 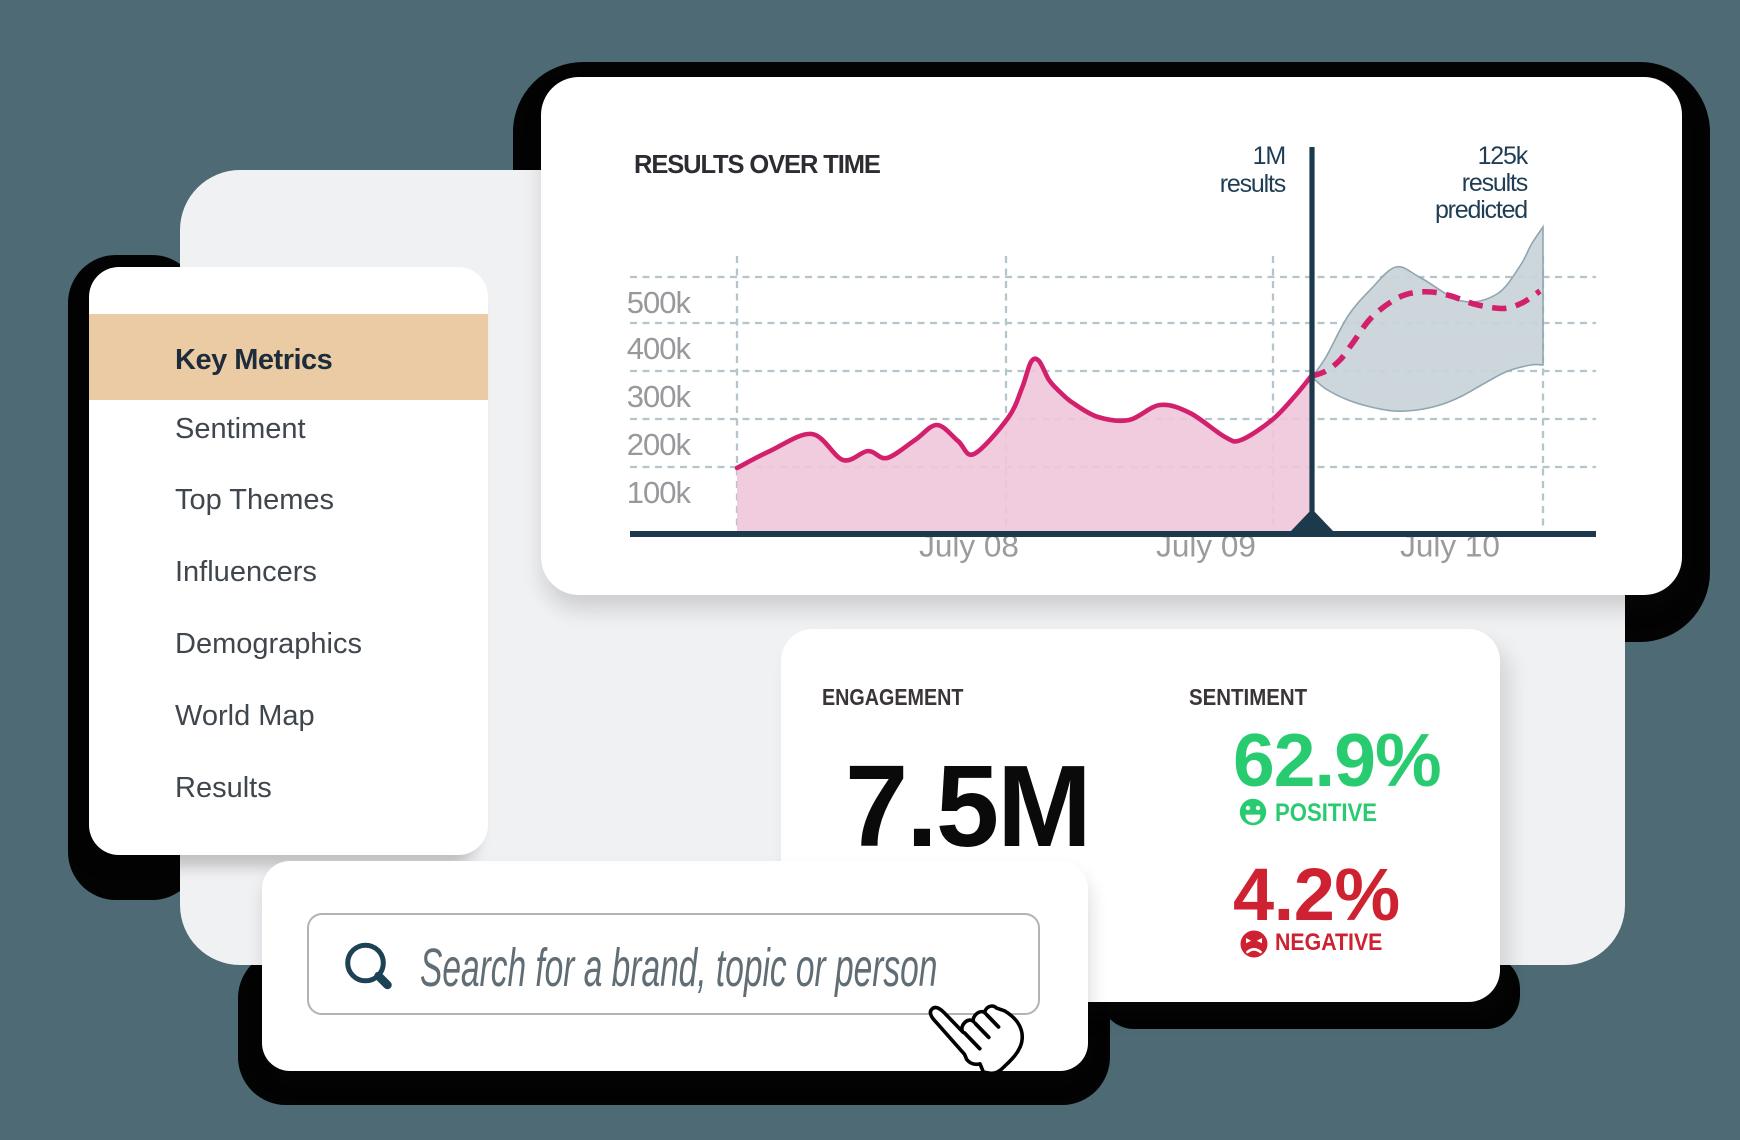 What do you see at coordinates (659, 396) in the screenshot?
I see `svg-text: 300k` at bounding box center [659, 396].